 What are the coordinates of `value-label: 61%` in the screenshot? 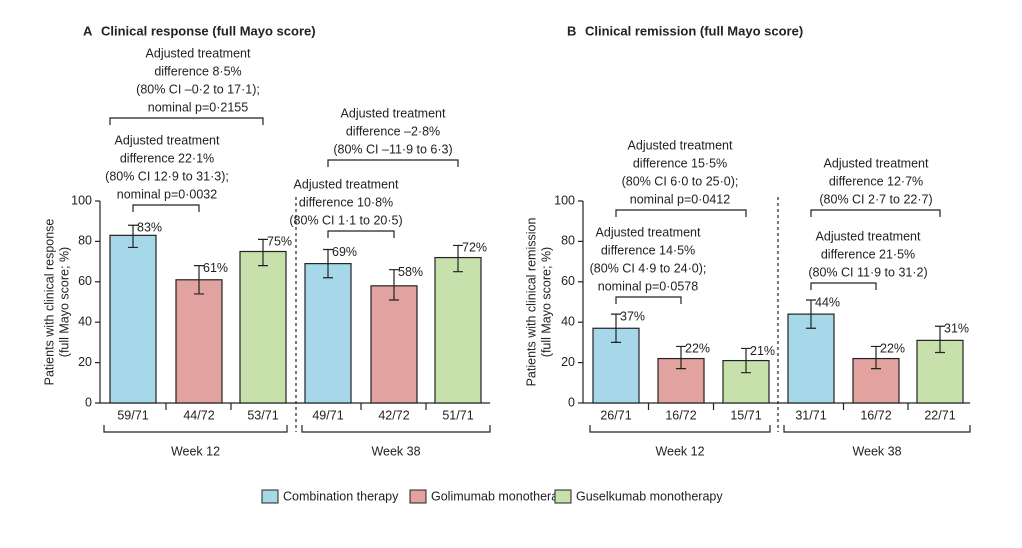 It's located at (215, 268).